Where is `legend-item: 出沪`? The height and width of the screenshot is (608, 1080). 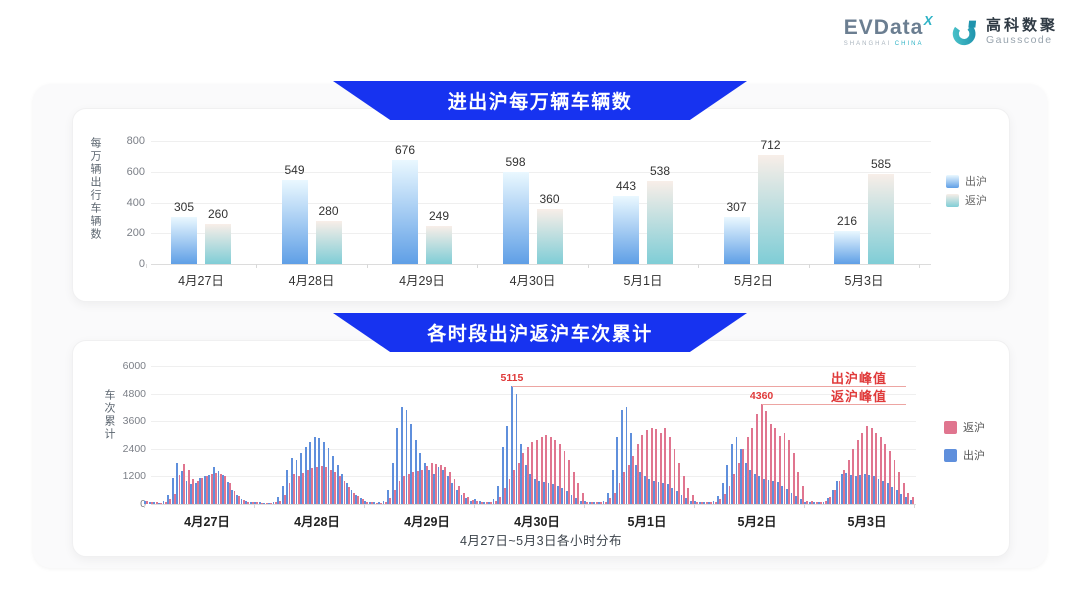 legend-item: 出沪 is located at coordinates (966, 181).